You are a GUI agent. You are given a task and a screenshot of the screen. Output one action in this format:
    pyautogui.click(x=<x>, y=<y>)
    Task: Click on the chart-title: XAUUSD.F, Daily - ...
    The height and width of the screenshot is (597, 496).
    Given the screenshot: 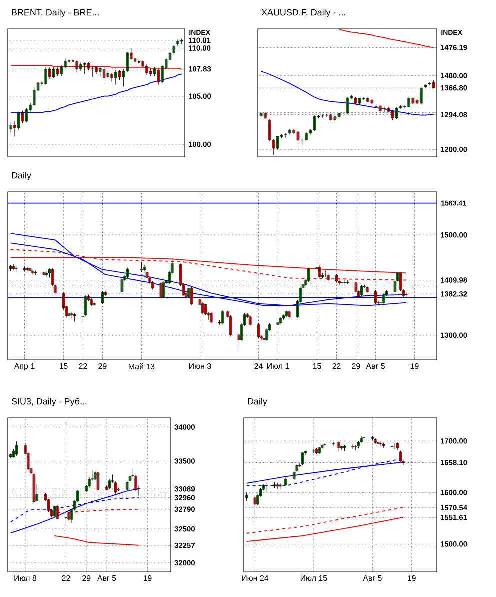 What is the action you would take?
    pyautogui.click(x=304, y=13)
    